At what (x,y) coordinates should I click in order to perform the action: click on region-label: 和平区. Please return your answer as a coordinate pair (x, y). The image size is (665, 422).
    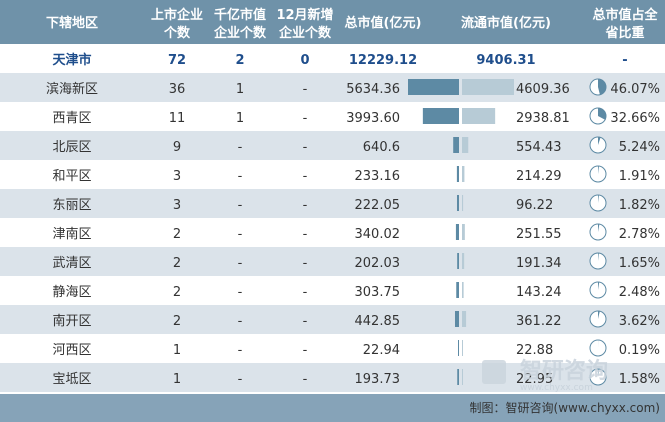
    Looking at the image, I should click on (71, 176).